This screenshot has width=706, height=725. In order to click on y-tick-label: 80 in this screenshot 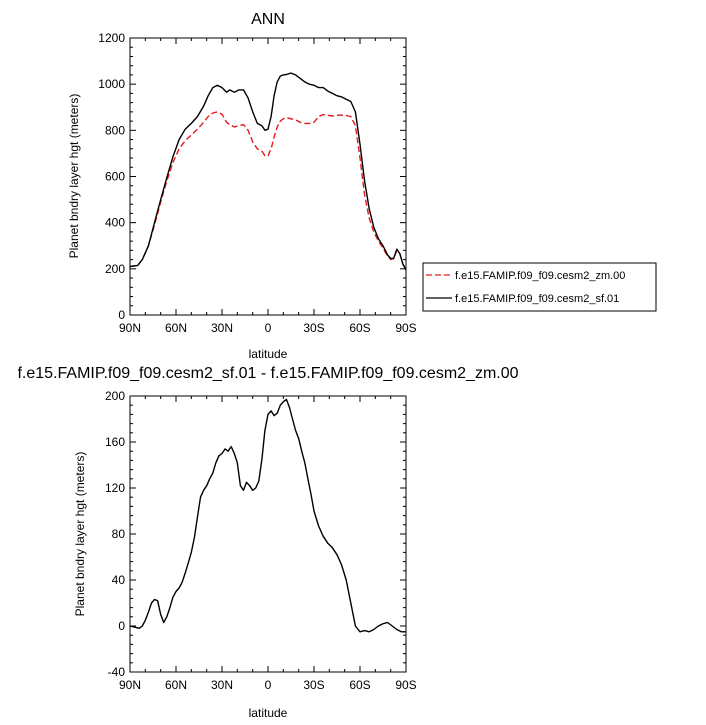, I will do `click(119, 534)`.